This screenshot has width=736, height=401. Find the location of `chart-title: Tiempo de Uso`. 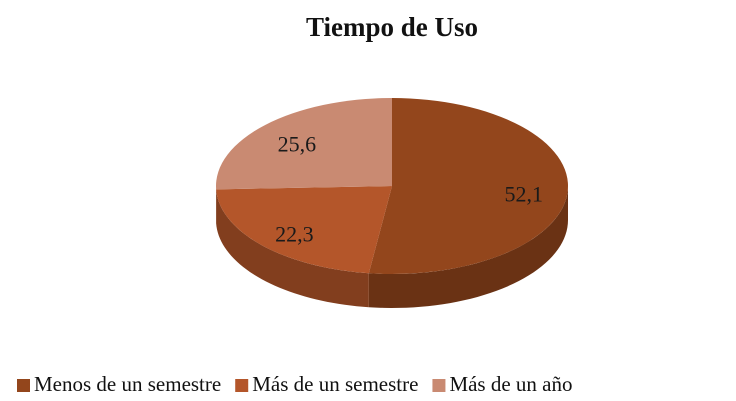

chart-title: Tiempo de Uso is located at coordinates (392, 27).